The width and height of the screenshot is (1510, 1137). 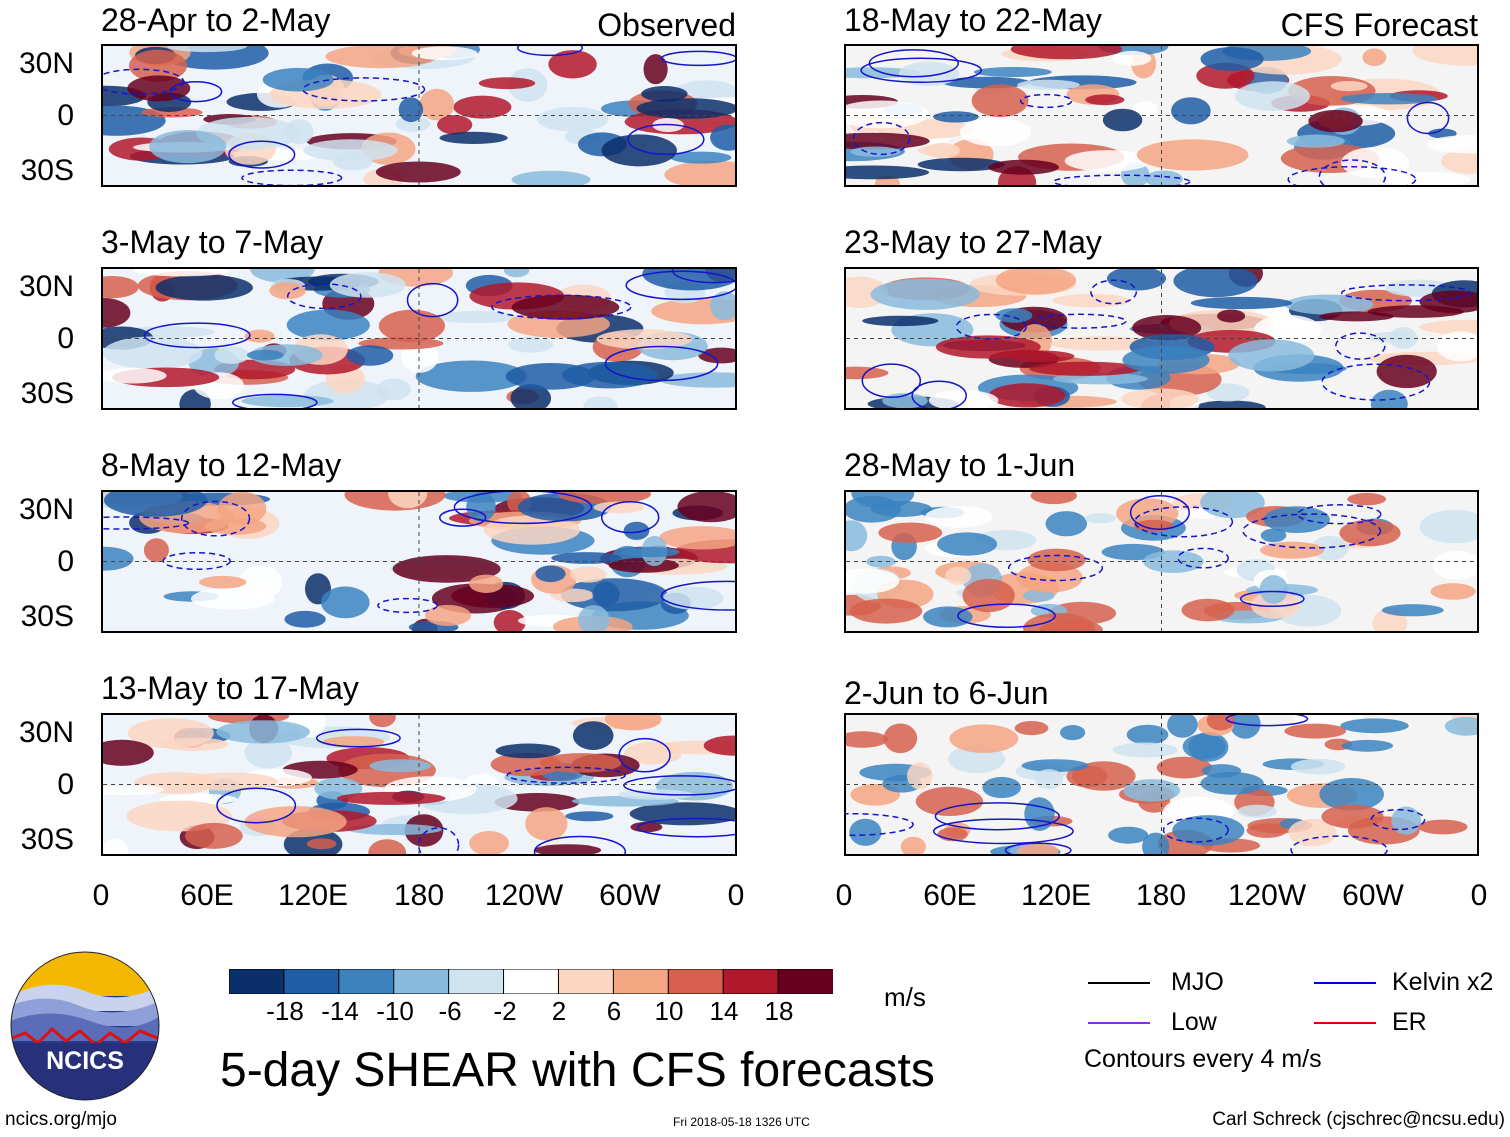 I want to click on colorbar-tick: -14, so click(x=340, y=1011).